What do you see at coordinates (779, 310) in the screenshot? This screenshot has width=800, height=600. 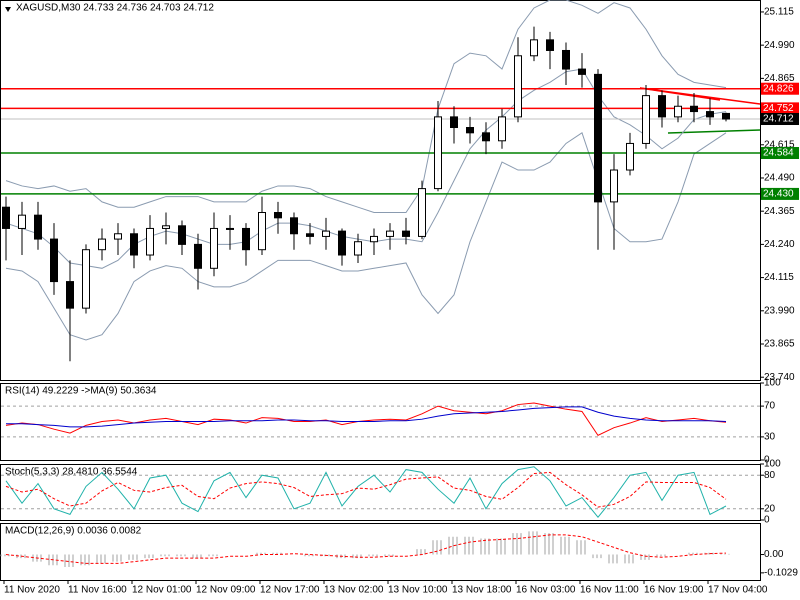 I see `y-tick-label: 23.990` at bounding box center [779, 310].